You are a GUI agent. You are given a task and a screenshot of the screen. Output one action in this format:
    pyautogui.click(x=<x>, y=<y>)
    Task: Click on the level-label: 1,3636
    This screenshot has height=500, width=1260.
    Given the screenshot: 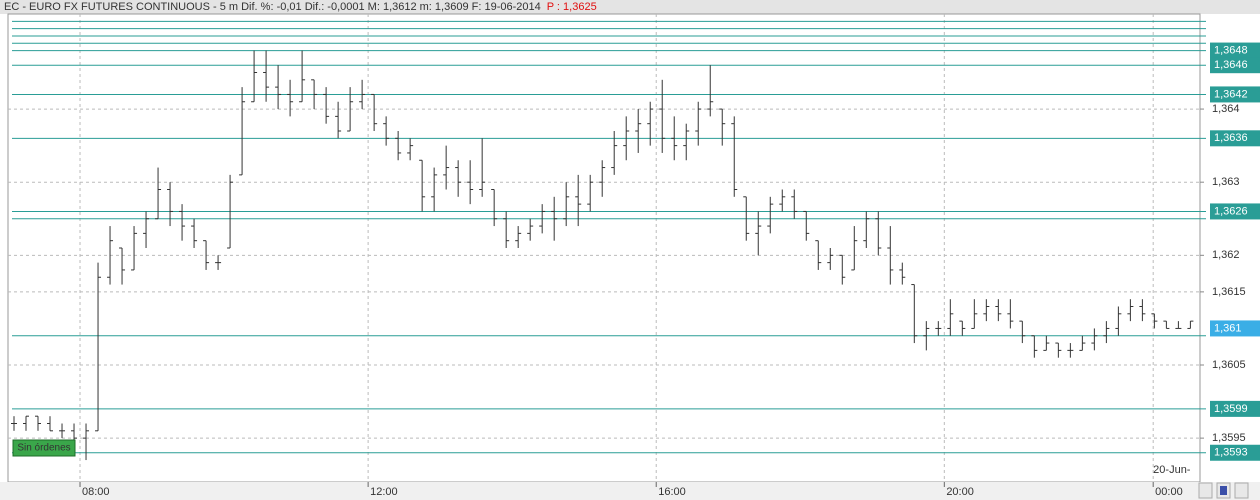 What is the action you would take?
    pyautogui.click(x=1231, y=138)
    